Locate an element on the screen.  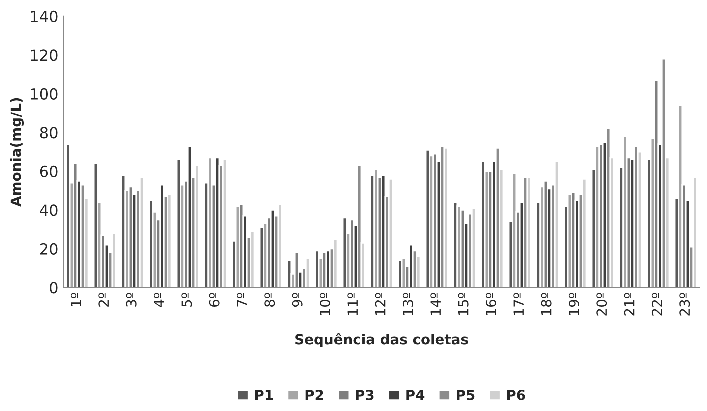
x-tick-label: 13º is located at coordinates (408, 304).